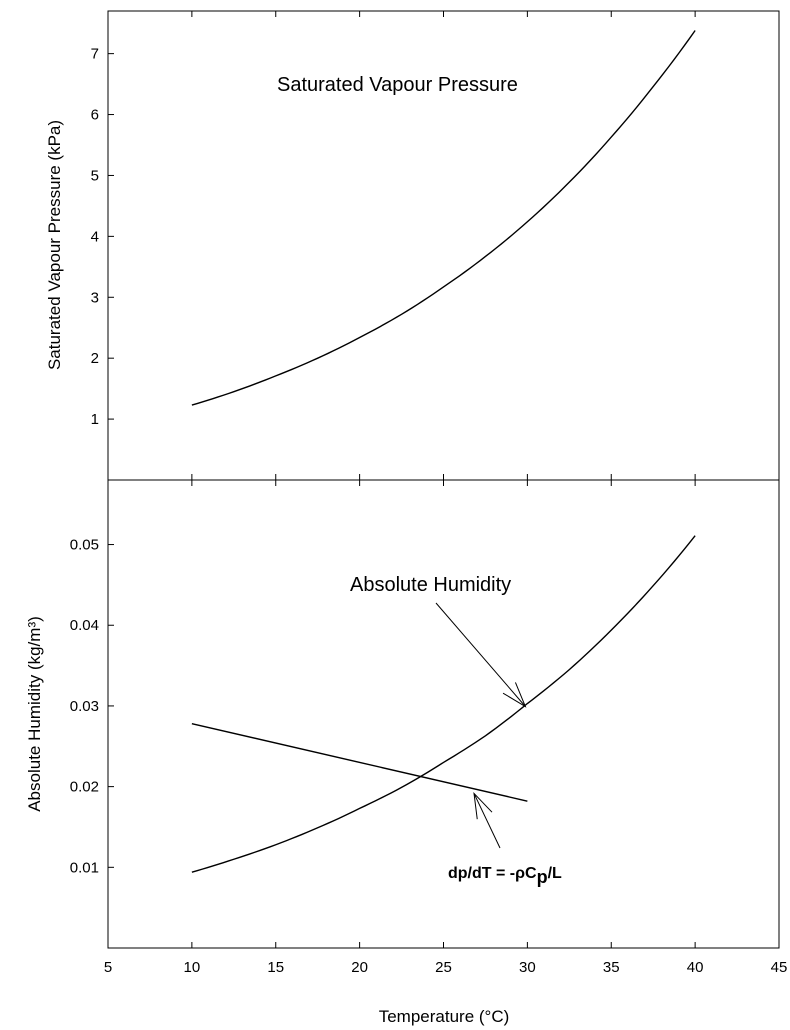 The height and width of the screenshot is (1030, 790). What do you see at coordinates (95, 358) in the screenshot?
I see `top-y-tick-label: 2` at bounding box center [95, 358].